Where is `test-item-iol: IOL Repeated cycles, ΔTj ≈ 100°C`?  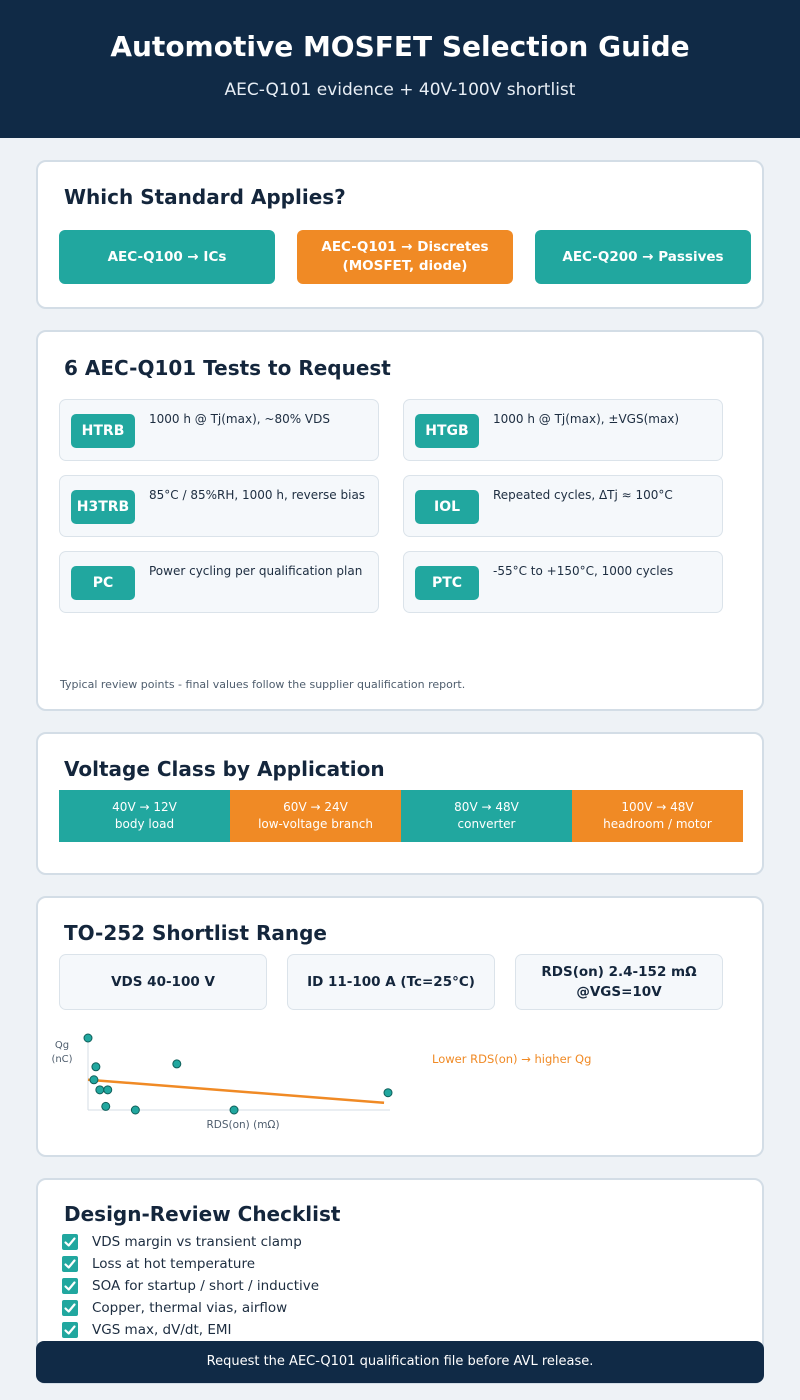 test-item-iol: IOL Repeated cycles, ΔTj ≈ 100°C is located at coordinates (563, 506).